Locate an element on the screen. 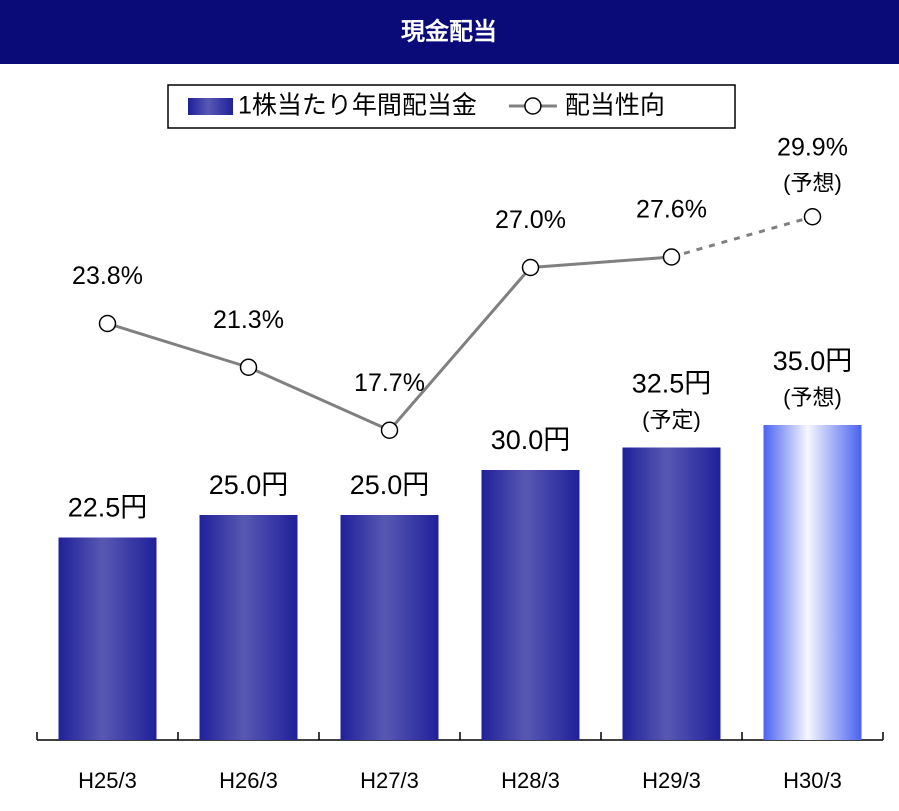 Image resolution: width=899 pixels, height=811 pixels. title-bar is located at coordinates (449, 32).